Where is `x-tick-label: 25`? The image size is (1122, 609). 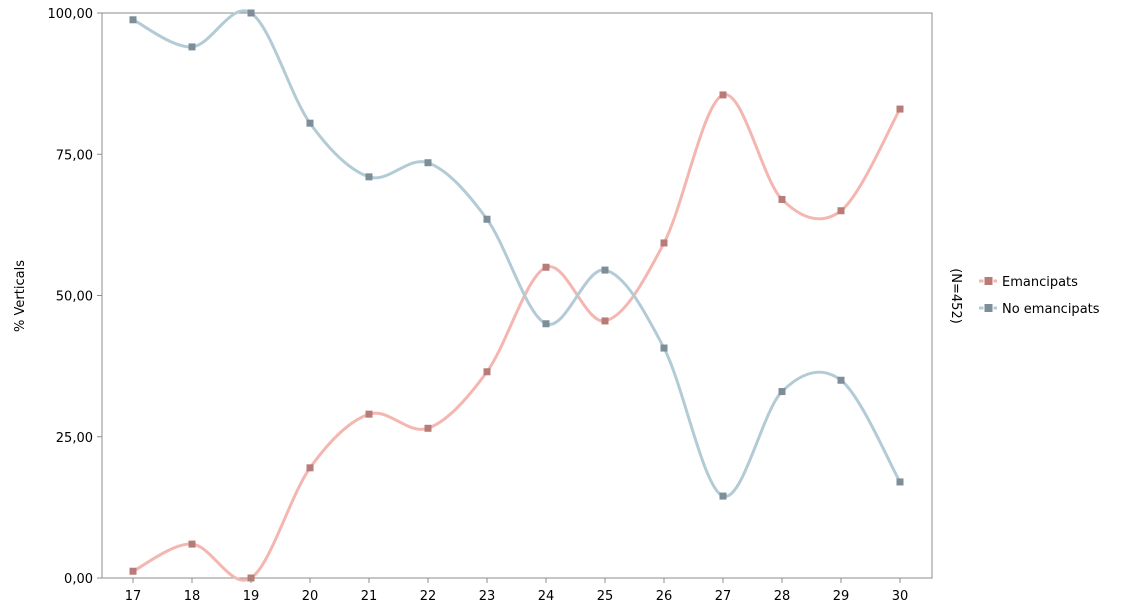
x-tick-label: 25 is located at coordinates (605, 596).